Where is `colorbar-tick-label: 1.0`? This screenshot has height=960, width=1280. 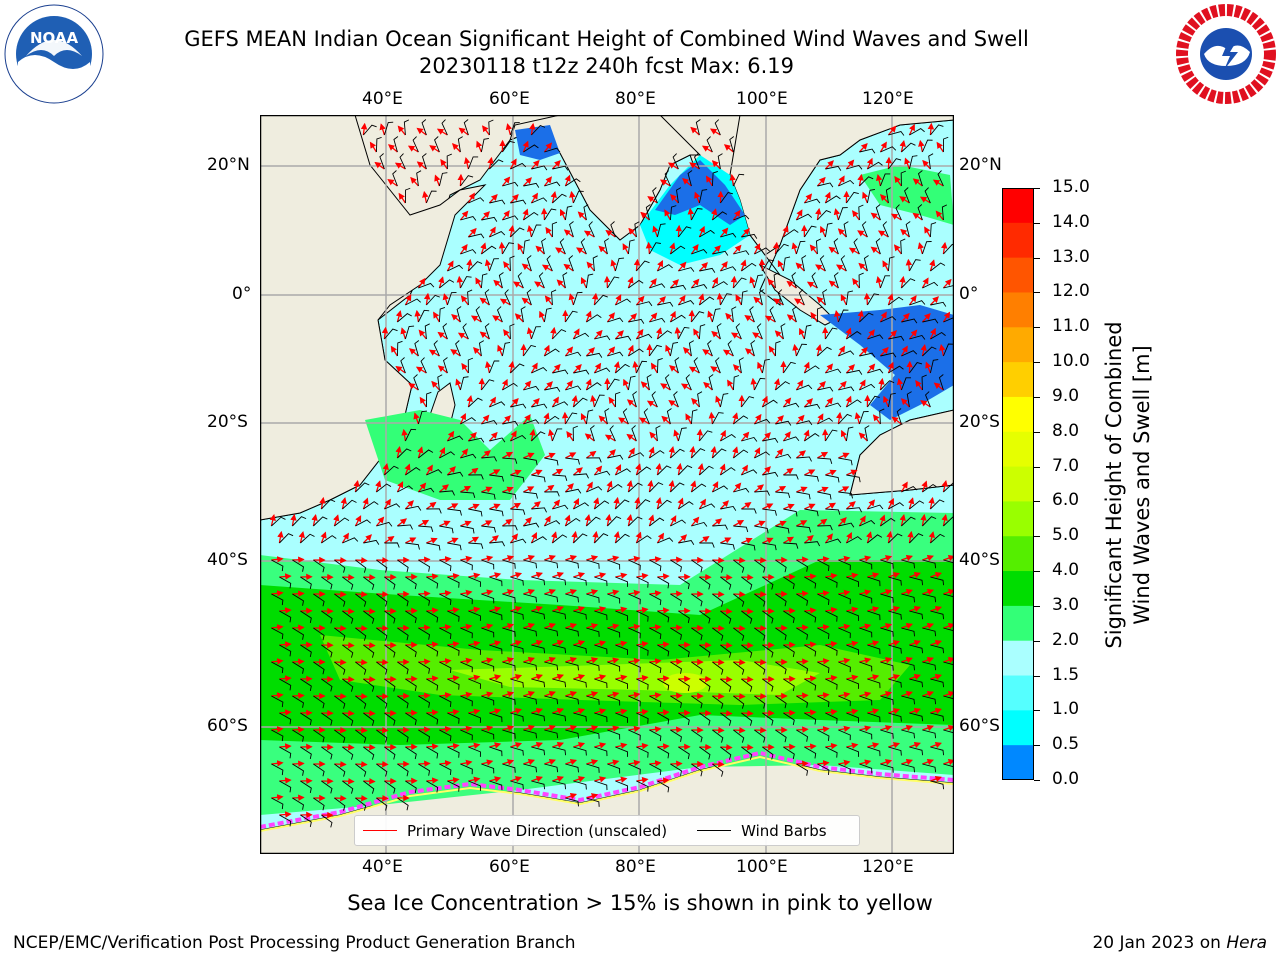 colorbar-tick-label: 1.0 is located at coordinates (1066, 709).